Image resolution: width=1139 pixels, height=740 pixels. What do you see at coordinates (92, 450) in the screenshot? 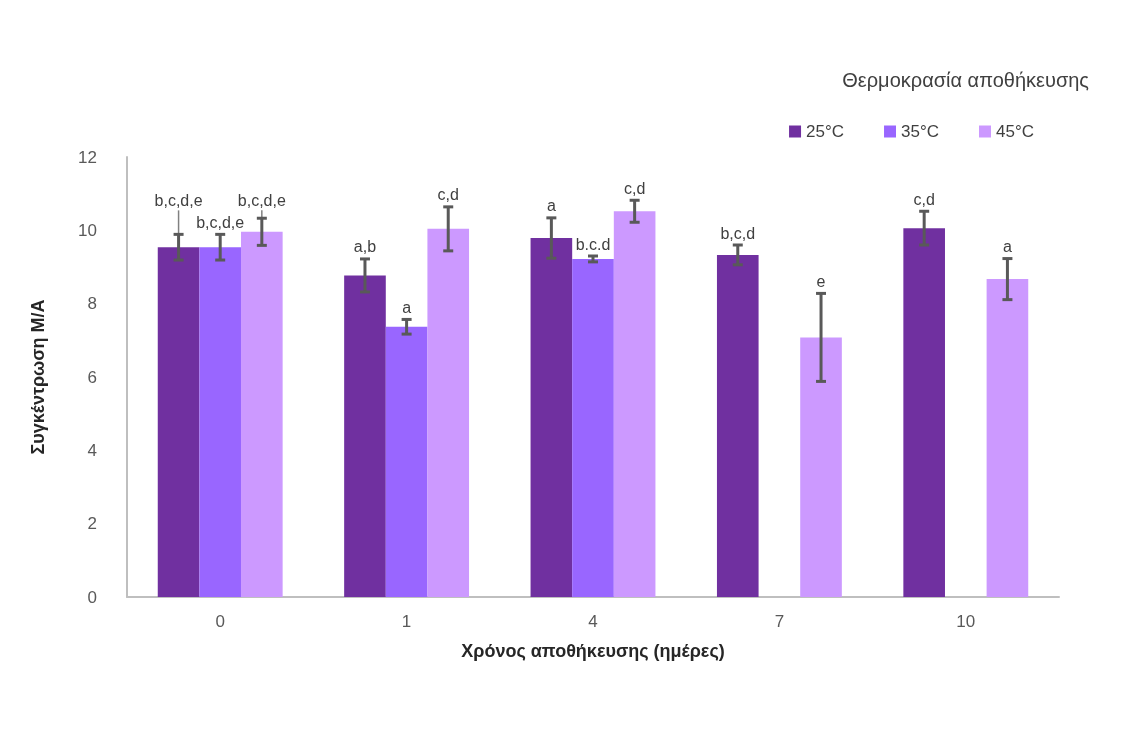
I see `y-tick-label: 4` at bounding box center [92, 450].